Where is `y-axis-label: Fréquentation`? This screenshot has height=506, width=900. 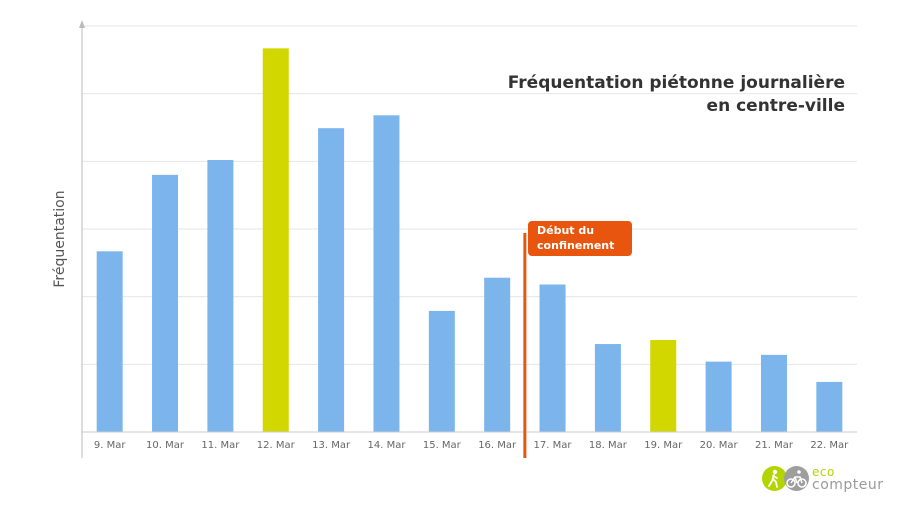 y-axis-label: Fréquentation is located at coordinates (60, 238).